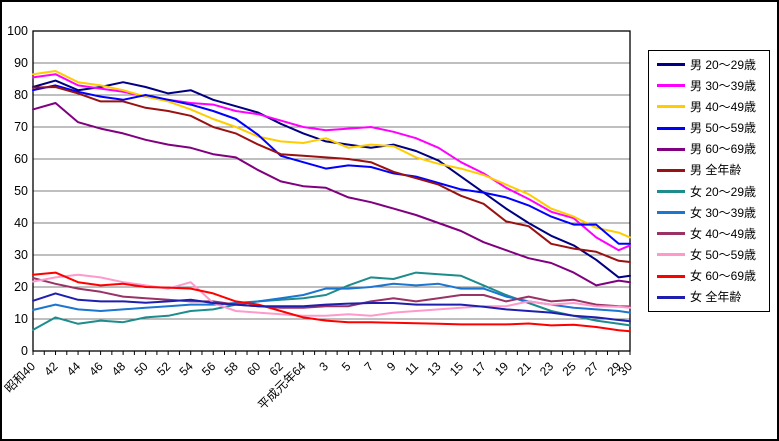  I want to click on series-line-女-40〜49歳, so click(331, 293).